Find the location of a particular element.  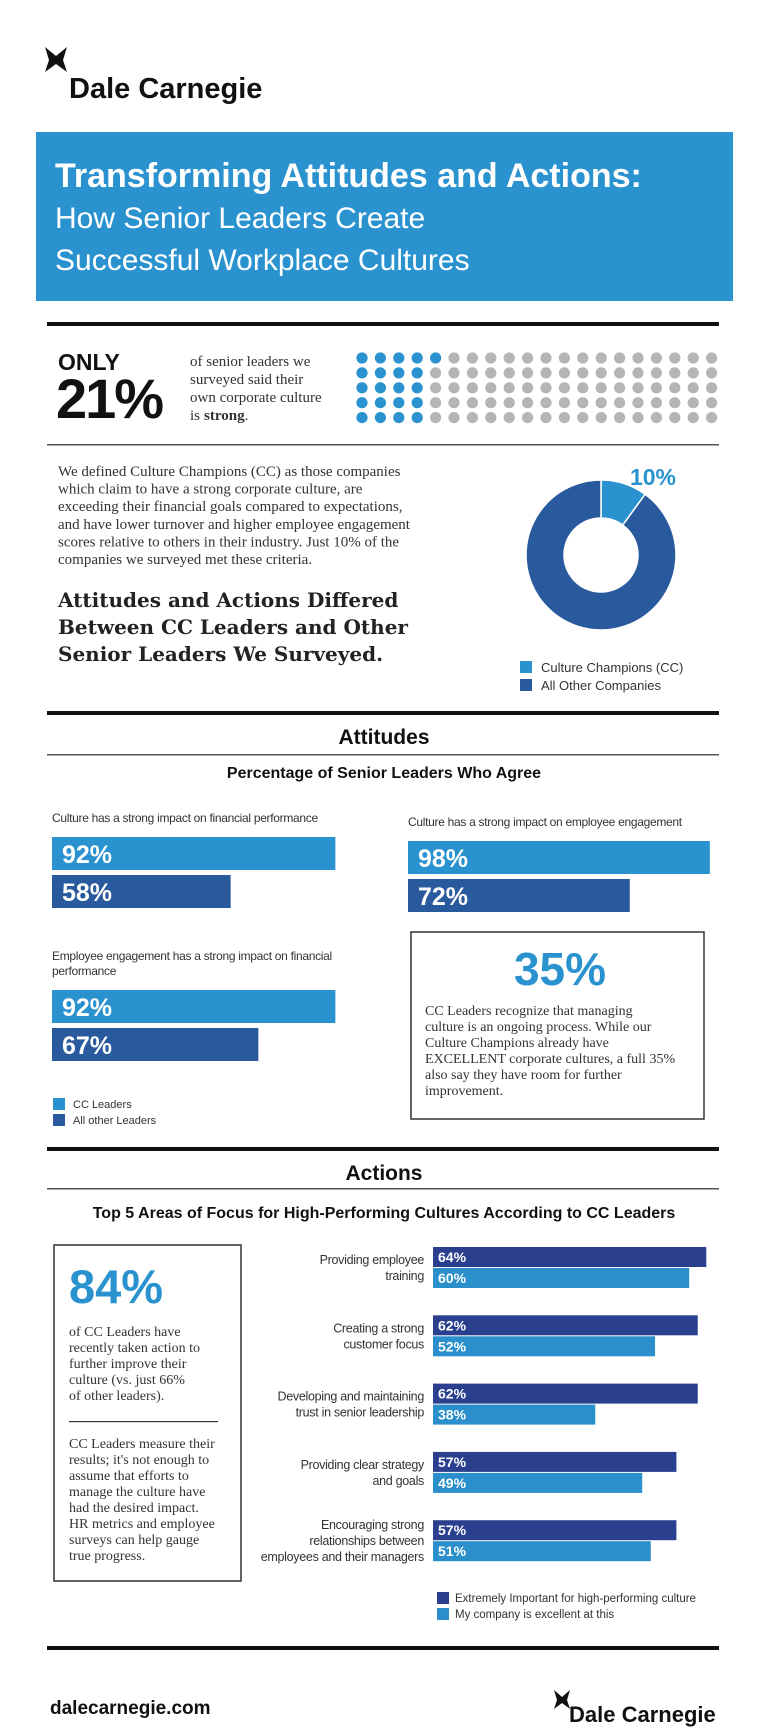

box-line: recently taken action to is located at coordinates (134, 1348).